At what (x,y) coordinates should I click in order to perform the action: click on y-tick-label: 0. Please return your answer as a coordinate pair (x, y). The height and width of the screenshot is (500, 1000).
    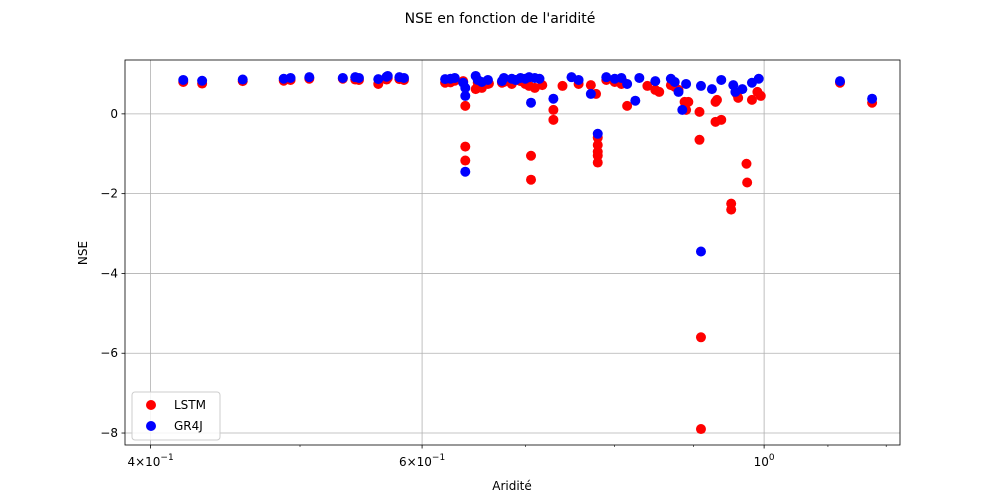
    Looking at the image, I should click on (114, 114).